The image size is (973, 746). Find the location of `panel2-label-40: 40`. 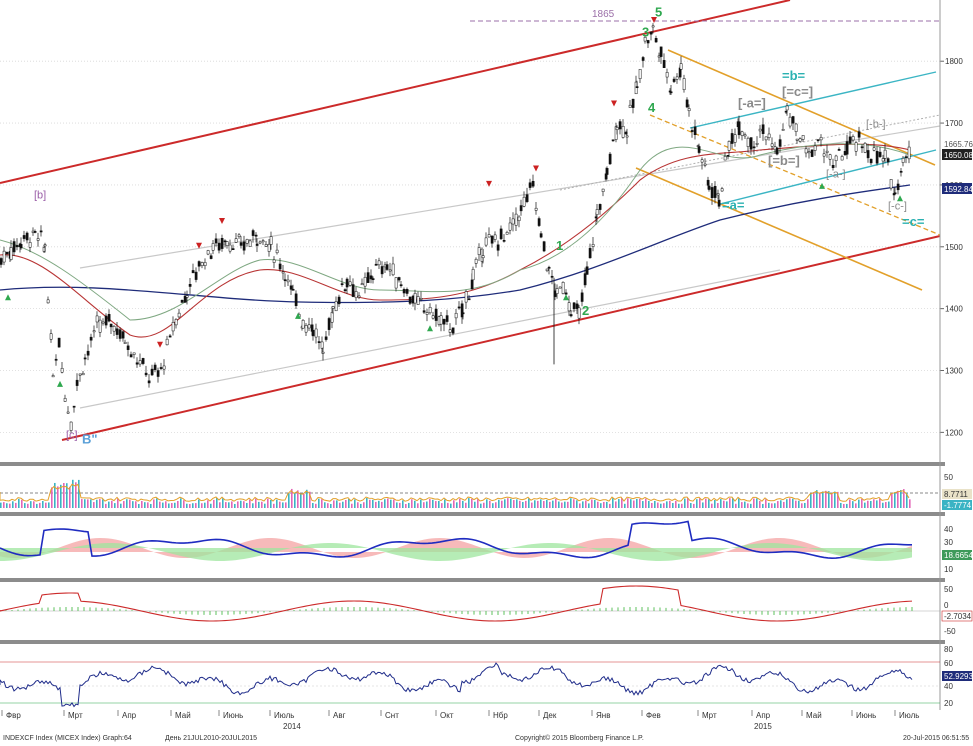

panel2-label-40: 40 is located at coordinates (948, 529).